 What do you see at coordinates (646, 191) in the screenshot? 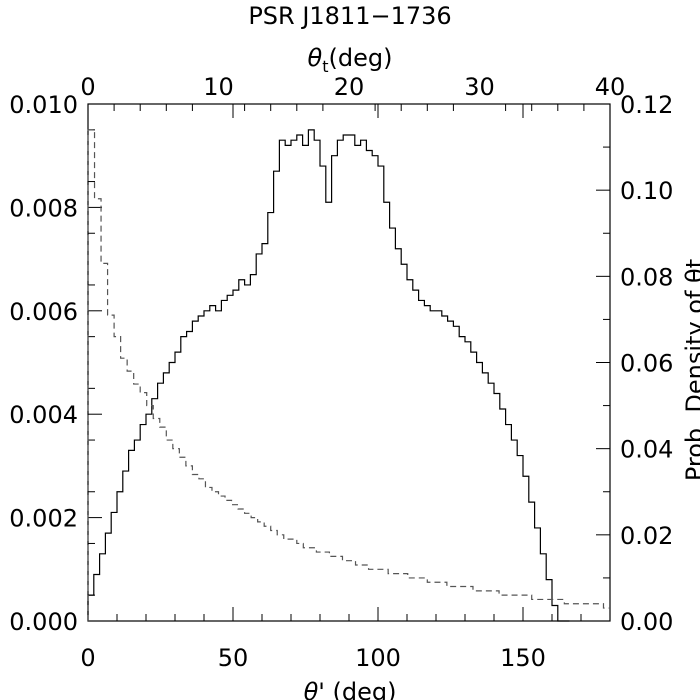
I see `y2-tick-label: 0.10` at bounding box center [646, 191].